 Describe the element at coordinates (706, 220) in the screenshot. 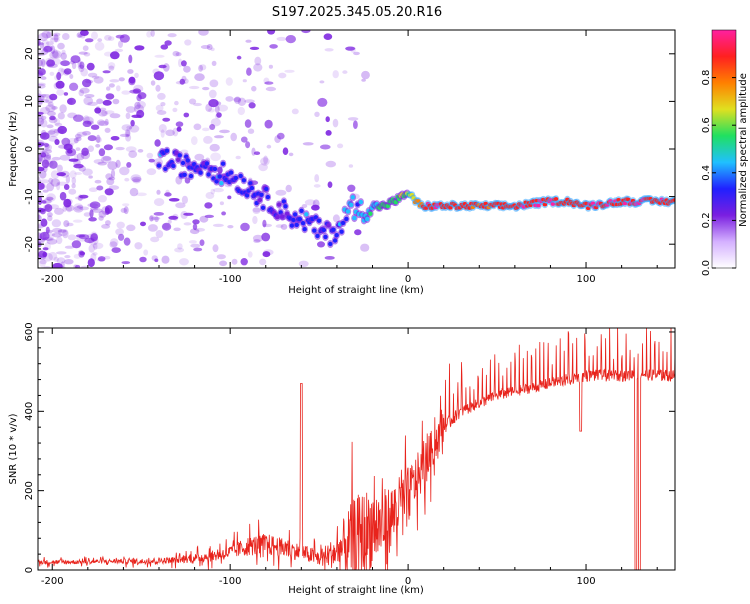

I see `colorbar-tick-label: 0.2` at that location.